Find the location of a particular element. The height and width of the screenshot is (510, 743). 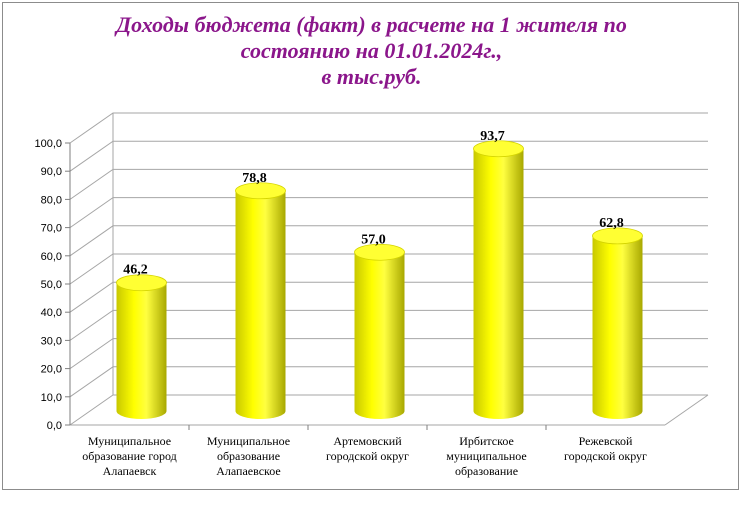

category-label: Алапаевск is located at coordinates (130, 471).